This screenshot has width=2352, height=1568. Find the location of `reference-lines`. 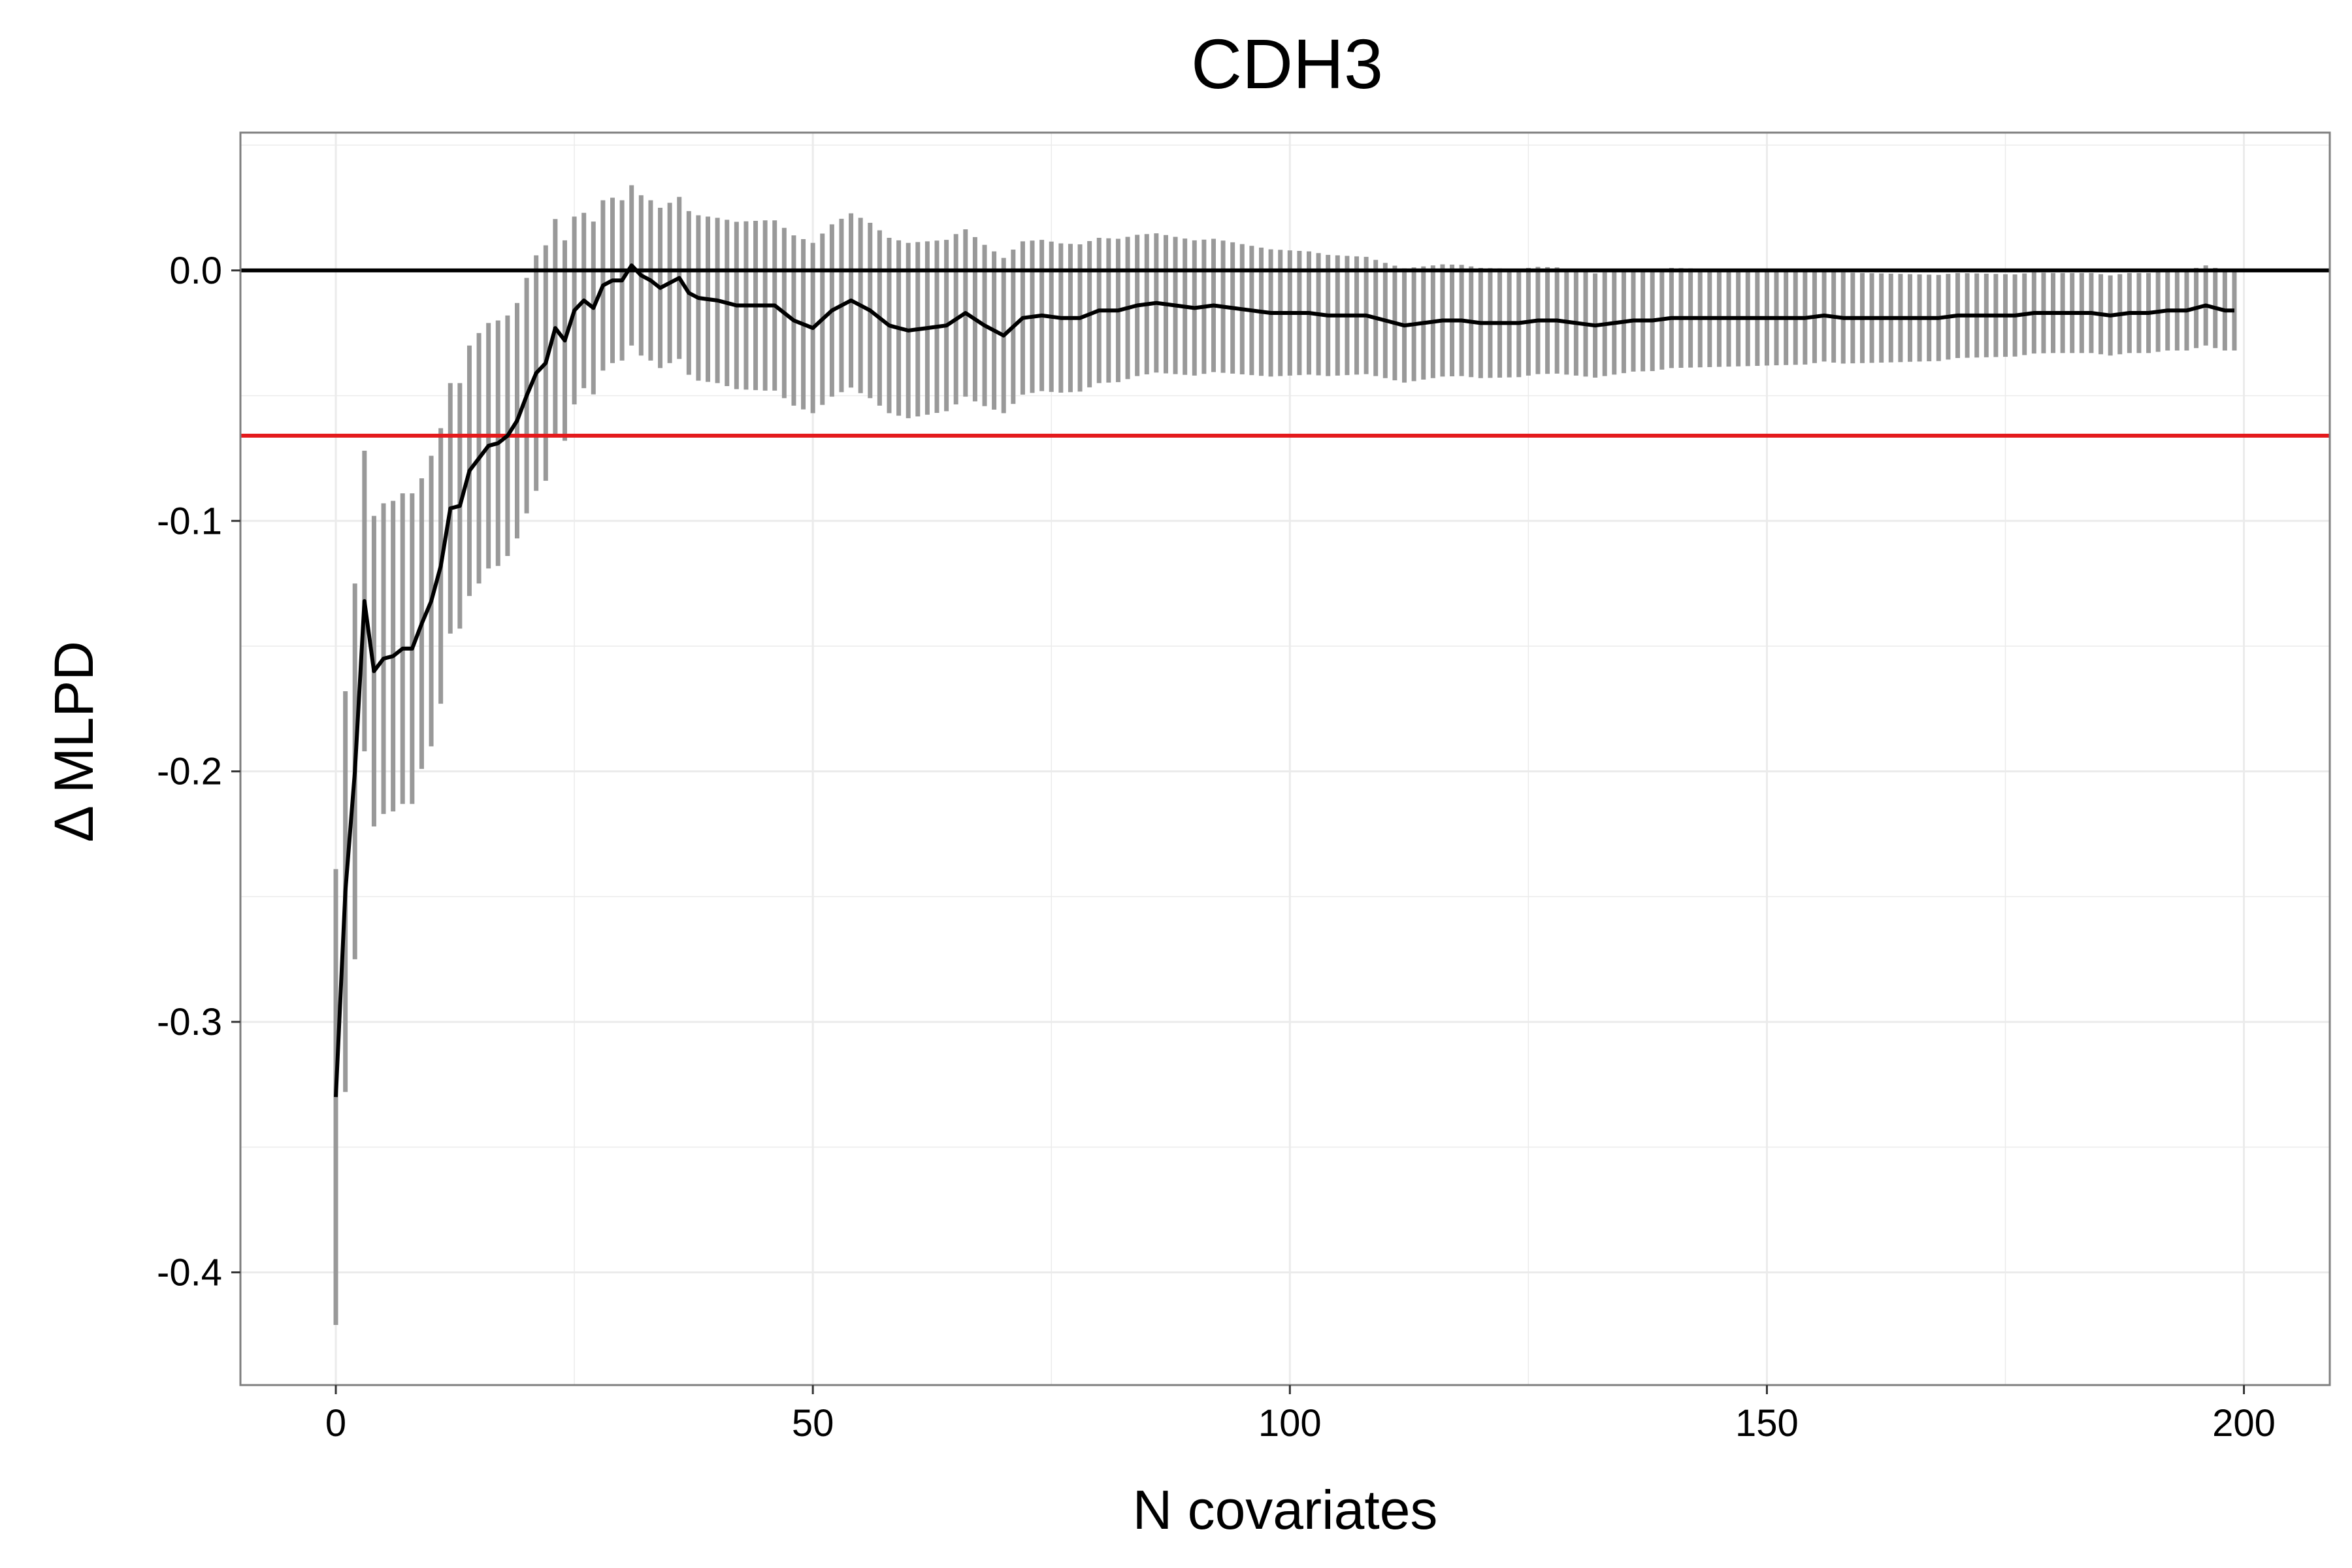

reference-lines is located at coordinates (1285, 353).